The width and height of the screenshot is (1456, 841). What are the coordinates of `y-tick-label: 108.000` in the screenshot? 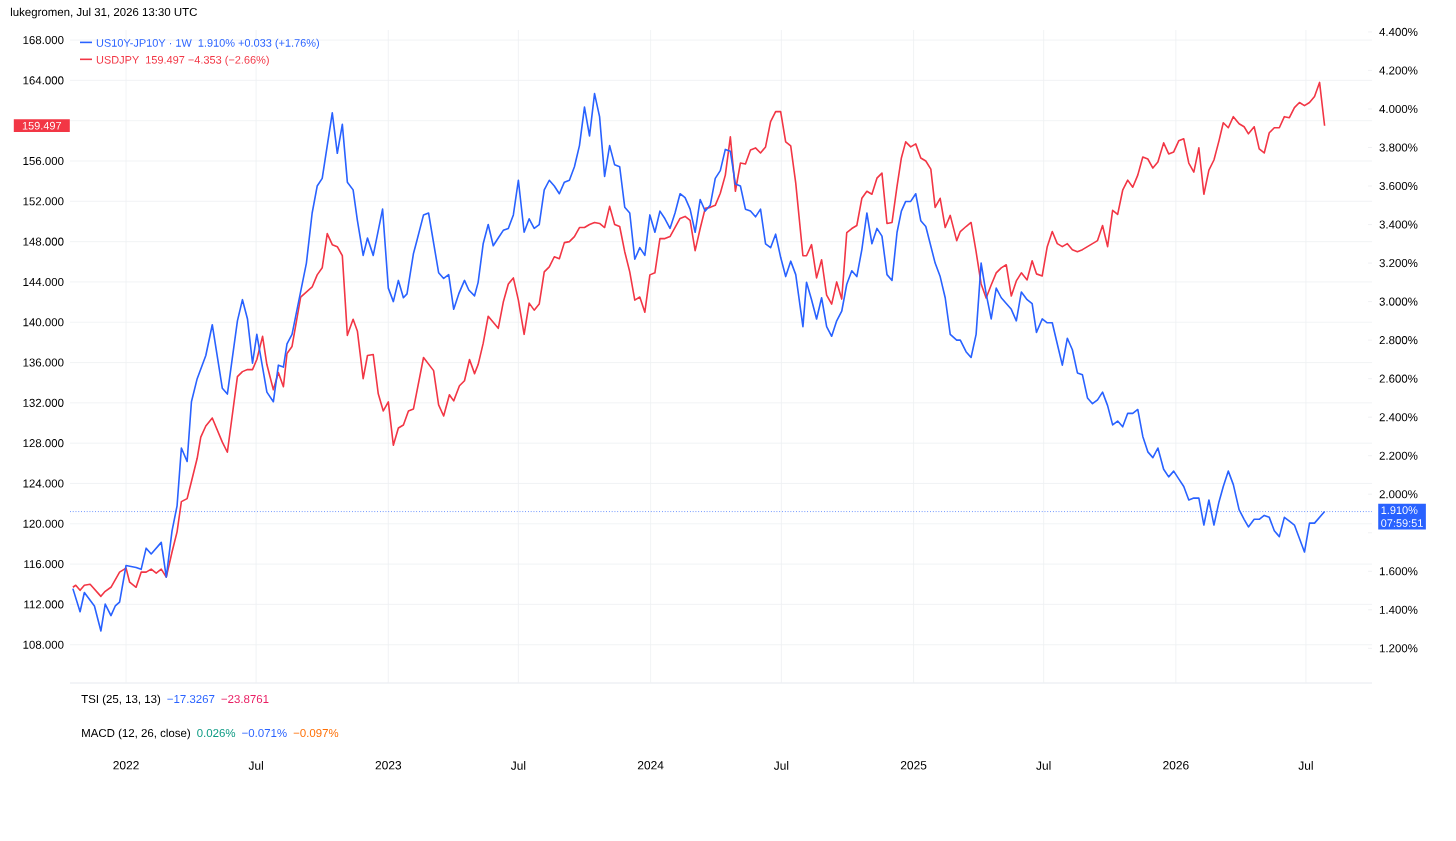 It's located at (43, 644).